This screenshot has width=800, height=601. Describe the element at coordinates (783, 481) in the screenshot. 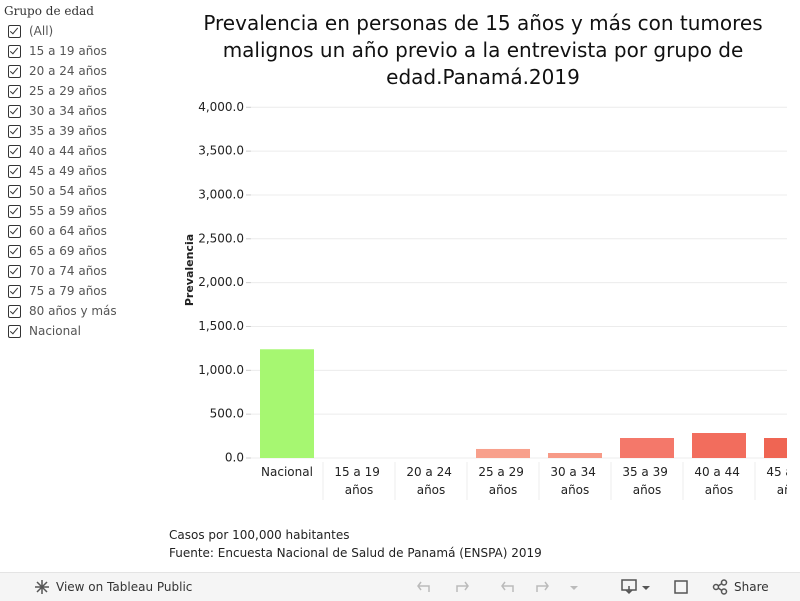

I see `x-tick-label: 45 a 49 años` at that location.